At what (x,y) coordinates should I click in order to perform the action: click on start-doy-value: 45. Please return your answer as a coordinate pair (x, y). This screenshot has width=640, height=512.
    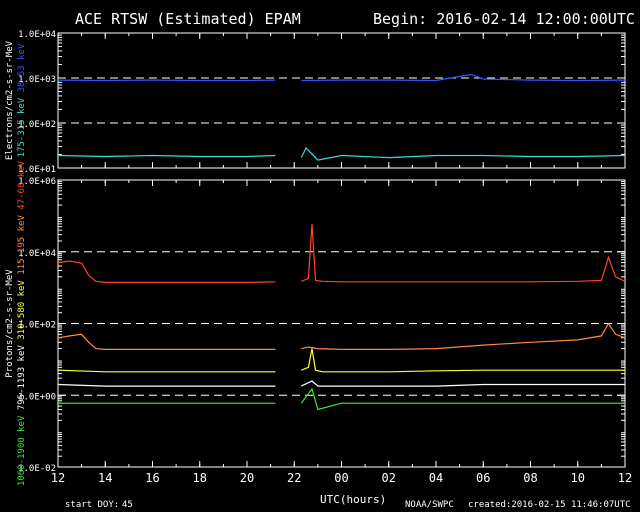
    Looking at the image, I should click on (127, 505).